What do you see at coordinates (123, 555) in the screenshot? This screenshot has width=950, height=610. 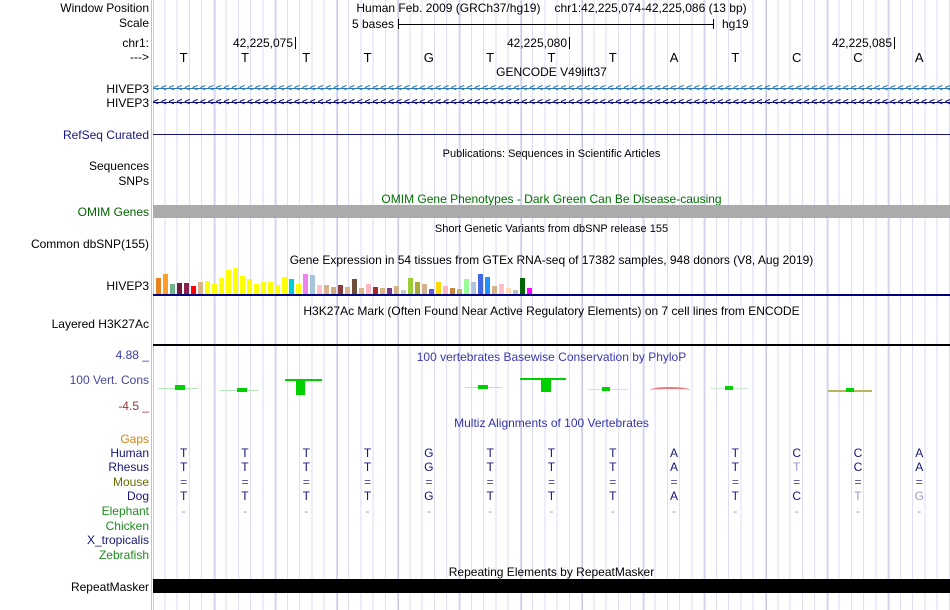 I see `species-label-zebrafish: Zebrafish` at bounding box center [123, 555].